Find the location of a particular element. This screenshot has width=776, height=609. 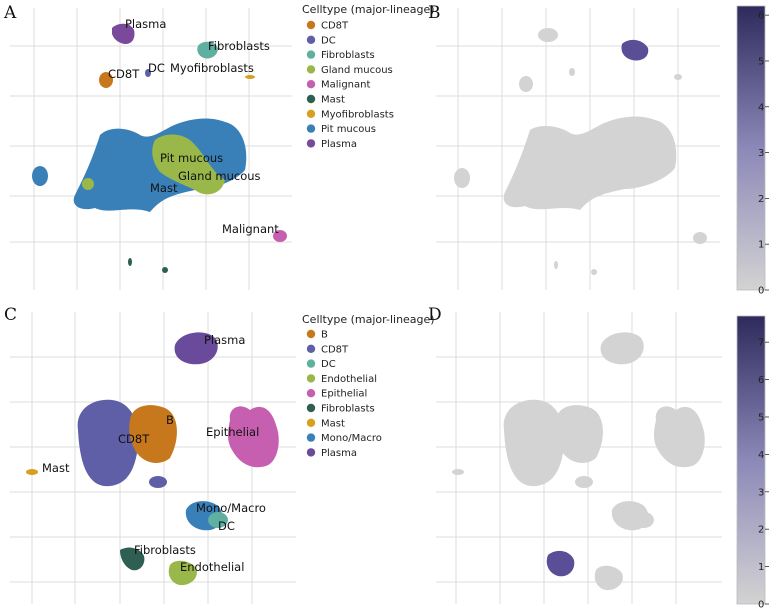

cluster-label-a-fibroblasts: Fibroblasts is located at coordinates (239, 46).